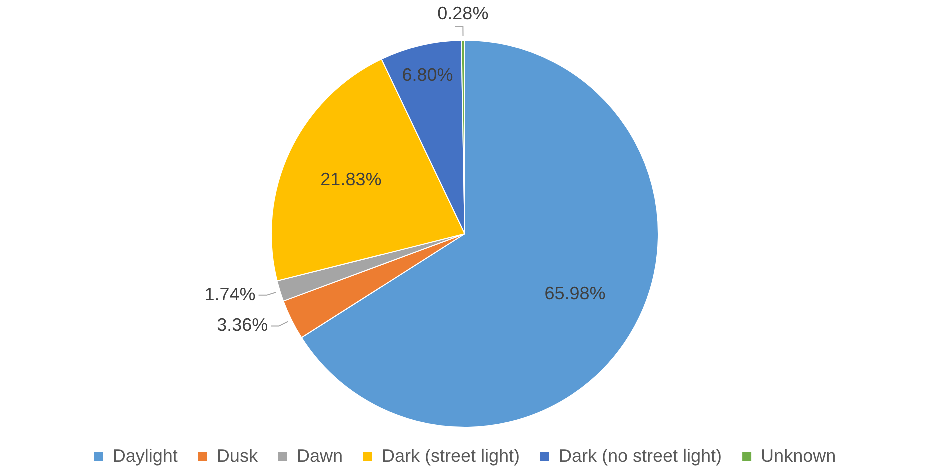  I want to click on legend-label: Dark (no street light), so click(640, 456).